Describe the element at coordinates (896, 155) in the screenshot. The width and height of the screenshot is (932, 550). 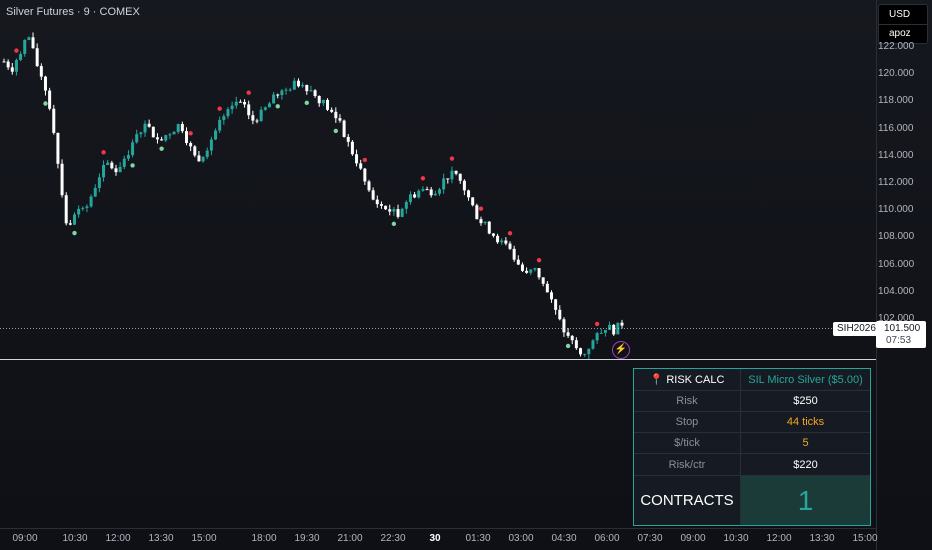
I see `price-tick-label: 114.000` at that location.